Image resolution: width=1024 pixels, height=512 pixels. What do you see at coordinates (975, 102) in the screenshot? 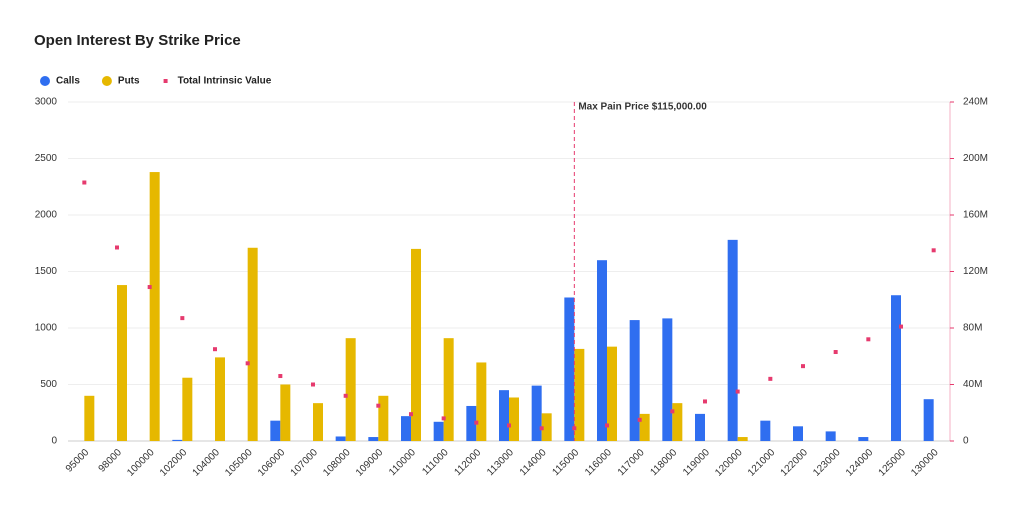
I see `y2-tick-label: 240M` at bounding box center [975, 102].